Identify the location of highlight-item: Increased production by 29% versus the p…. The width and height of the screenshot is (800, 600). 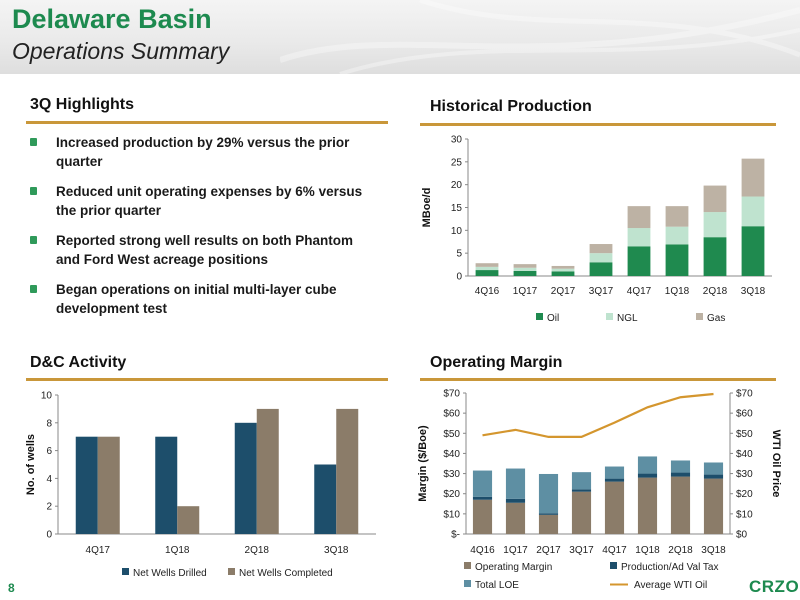
(200, 152).